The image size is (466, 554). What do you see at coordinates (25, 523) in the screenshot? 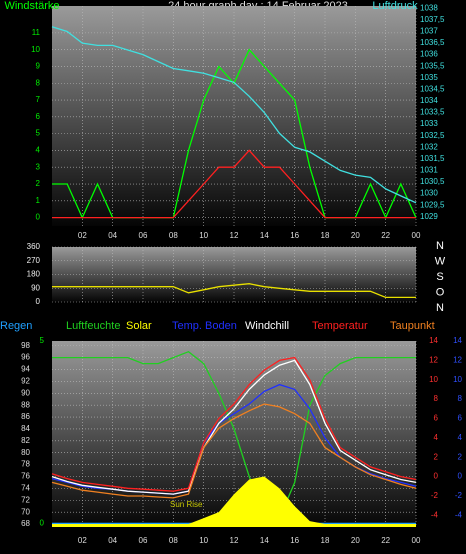
I see `y-tick-label: 68` at bounding box center [25, 523].